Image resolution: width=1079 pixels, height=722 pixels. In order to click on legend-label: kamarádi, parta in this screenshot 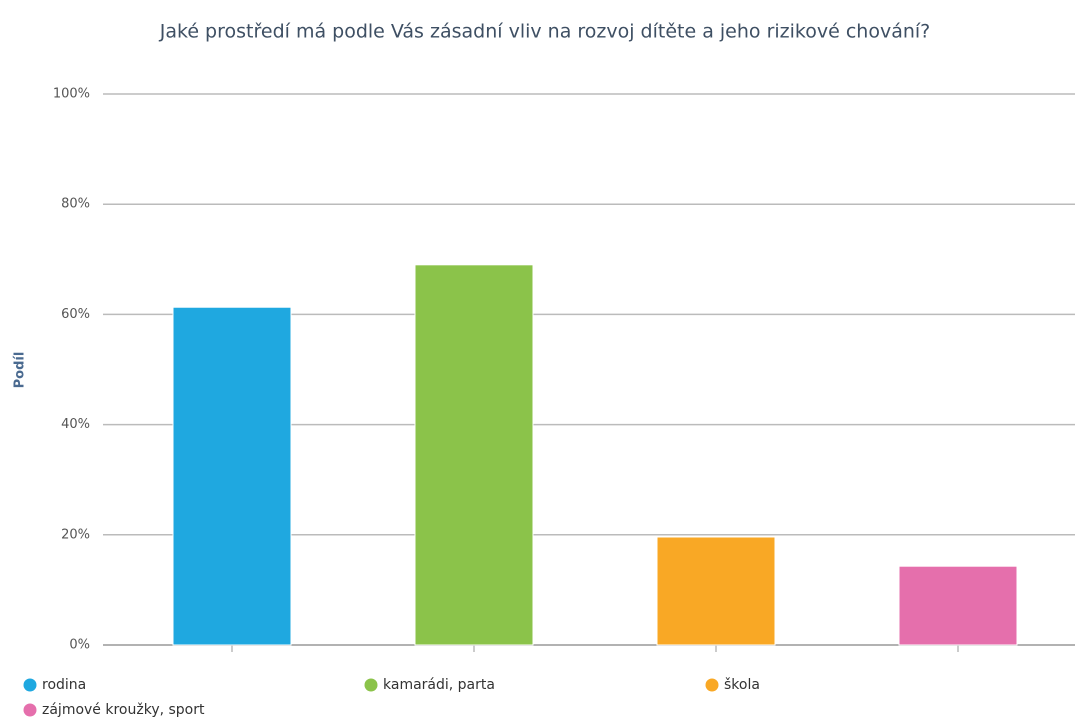, I will do `click(439, 685)`.